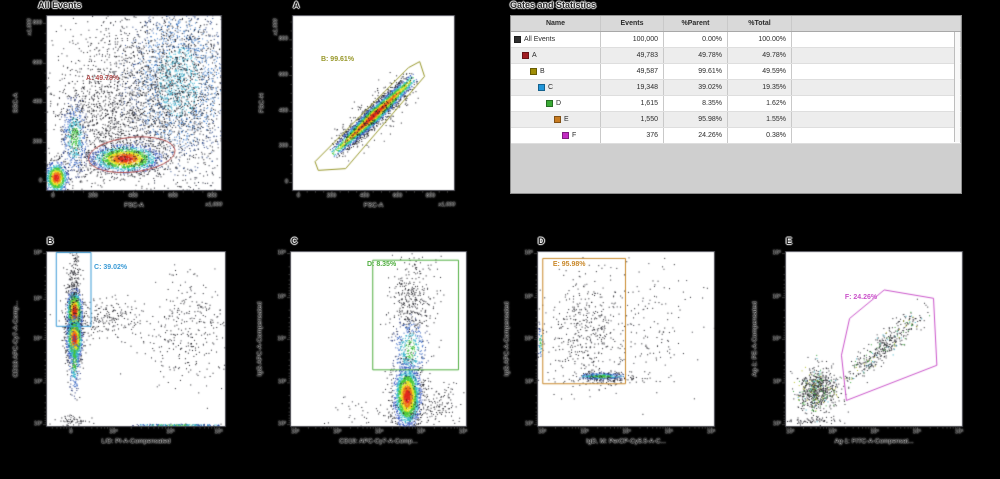 Image resolution: width=1000 pixels, height=479 pixels. What do you see at coordinates (760, 23) in the screenshot?
I see `column-header: %Total` at bounding box center [760, 23].